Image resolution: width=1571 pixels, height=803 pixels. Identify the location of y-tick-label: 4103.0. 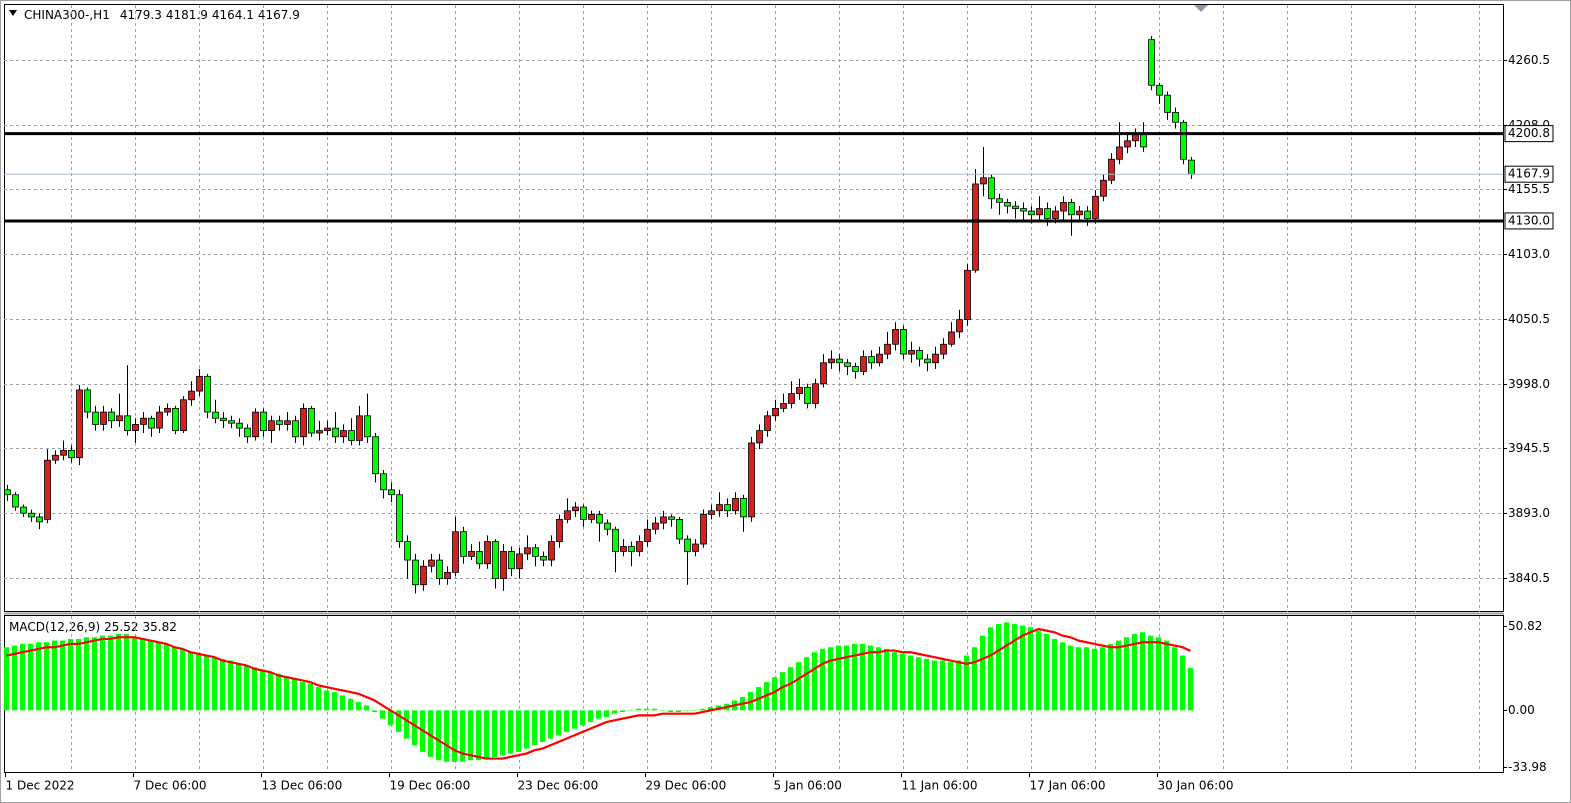
(1529, 254).